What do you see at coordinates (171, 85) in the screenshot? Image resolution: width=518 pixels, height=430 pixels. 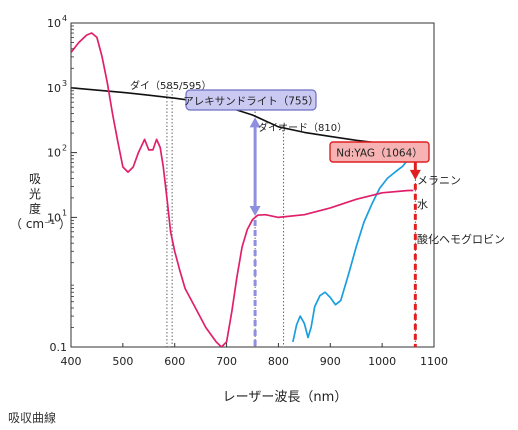 I see `dye-laser-label: ダイ（585/595）` at bounding box center [171, 85].